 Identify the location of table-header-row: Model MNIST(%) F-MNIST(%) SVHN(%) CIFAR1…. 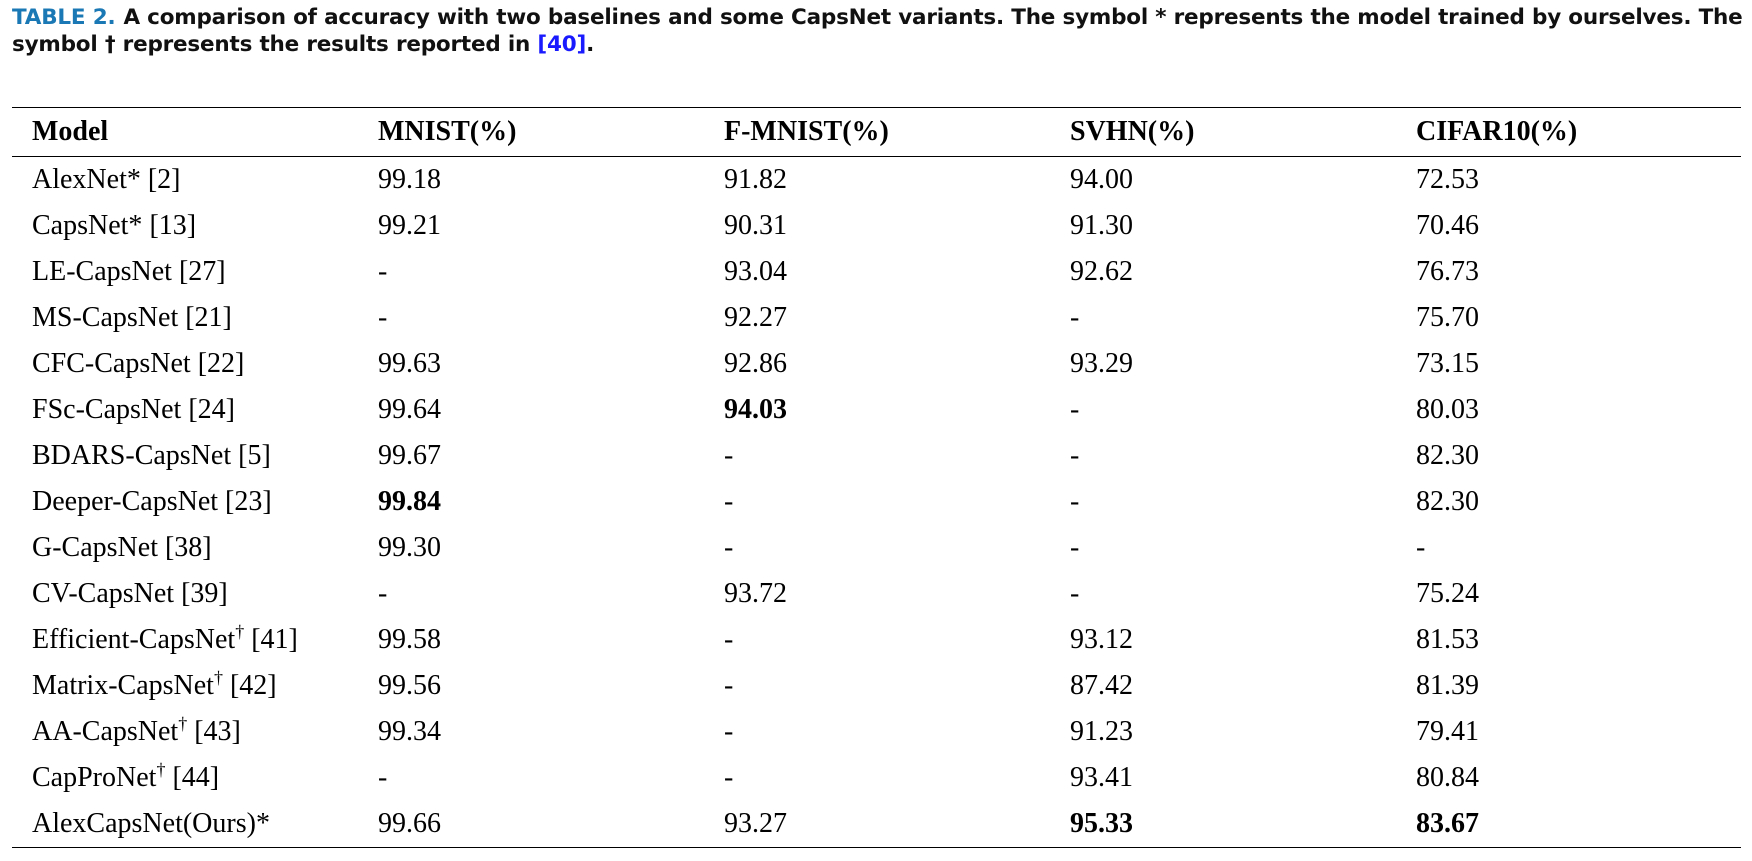
(876, 132).